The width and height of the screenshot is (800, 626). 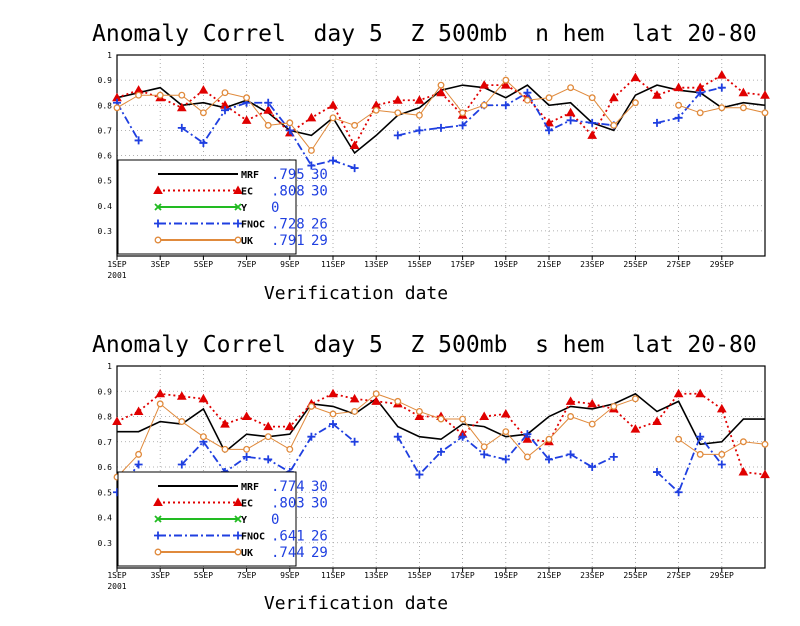 What do you see at coordinates (549, 575) in the screenshot?
I see `x-tick-label: 21SEP` at bounding box center [549, 575].